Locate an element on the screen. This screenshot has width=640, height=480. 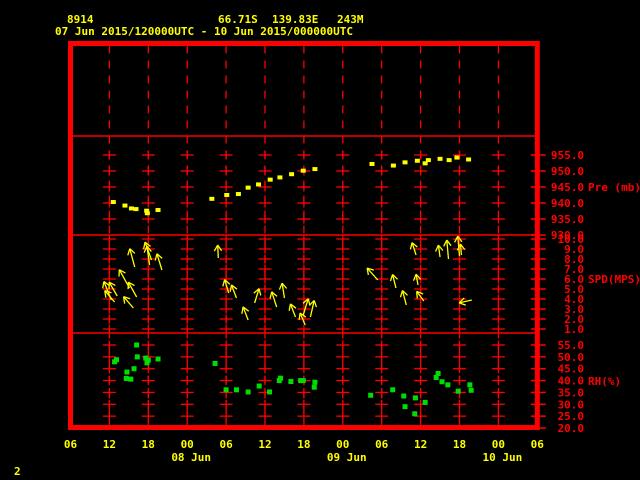
relative-humidity-tick-label: 55.0 is located at coordinates (571, 345).